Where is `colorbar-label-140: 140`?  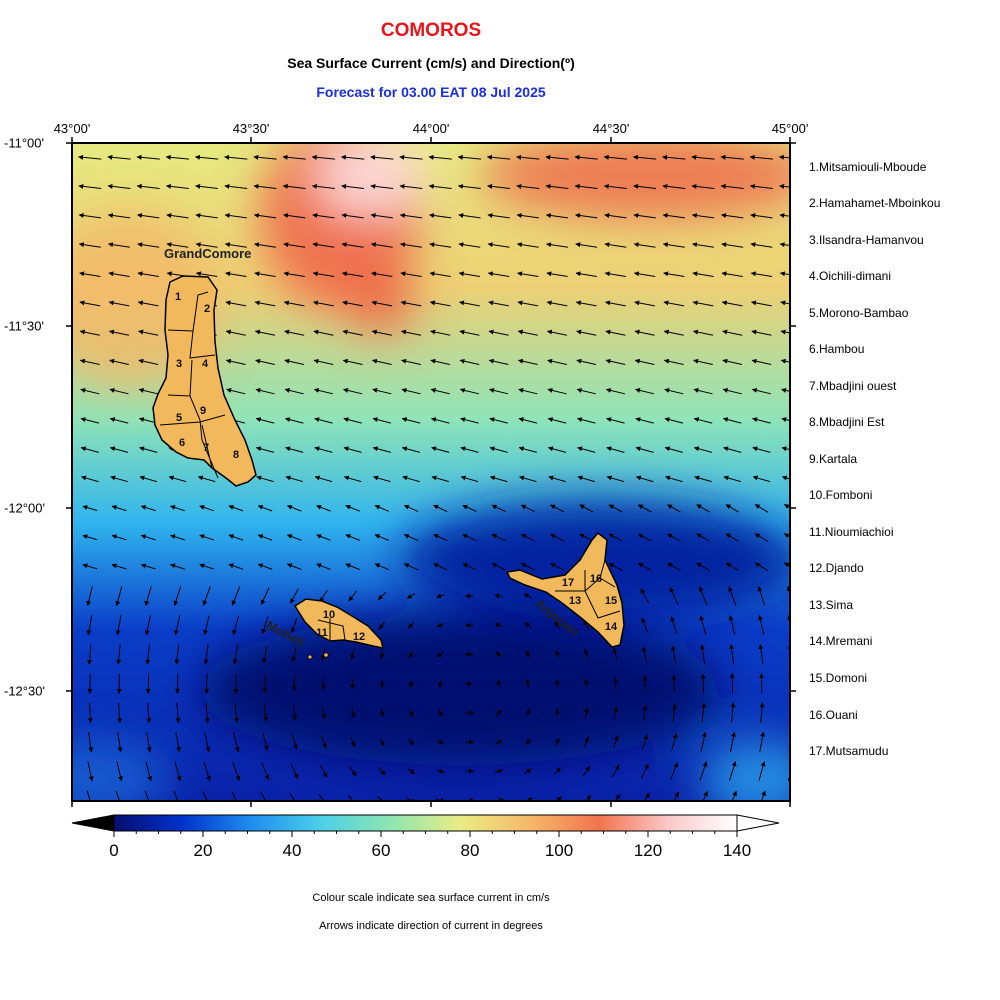
colorbar-label-140: 140 is located at coordinates (737, 850).